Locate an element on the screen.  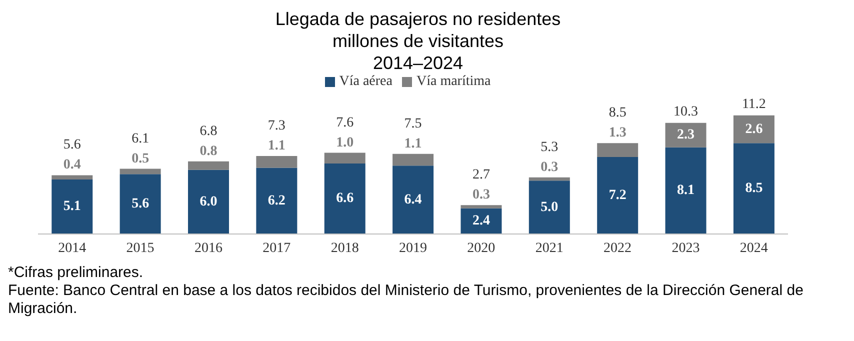
x-tick-label: 2016 is located at coordinates (208, 248).